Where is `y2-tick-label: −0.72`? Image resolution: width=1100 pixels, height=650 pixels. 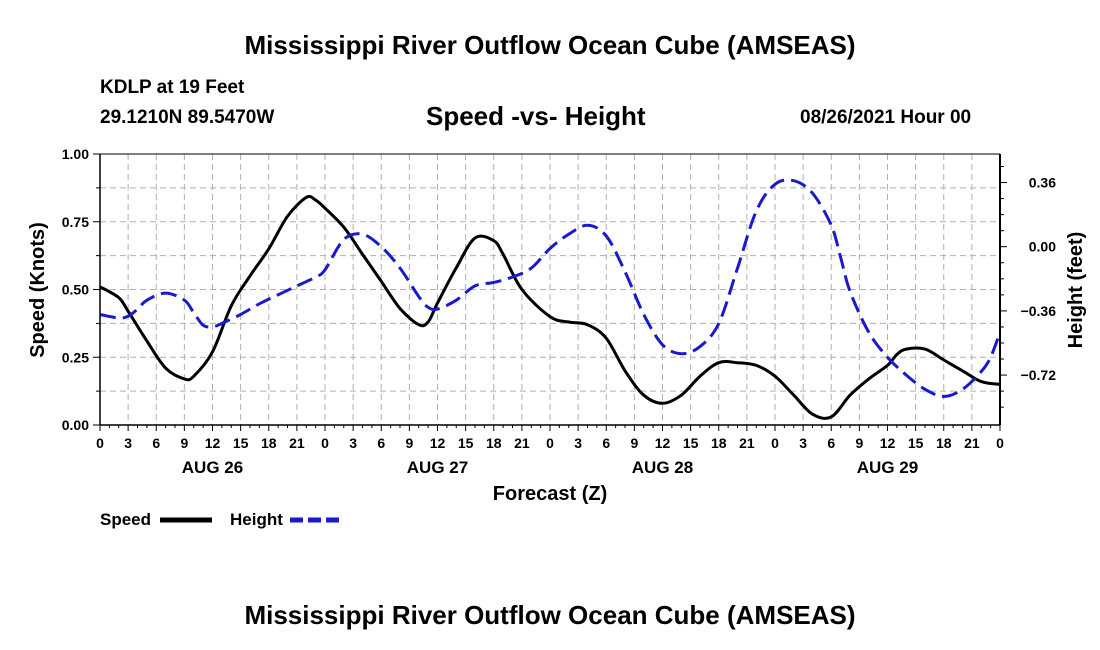
y2-tick-label: −0.72 is located at coordinates (1039, 375).